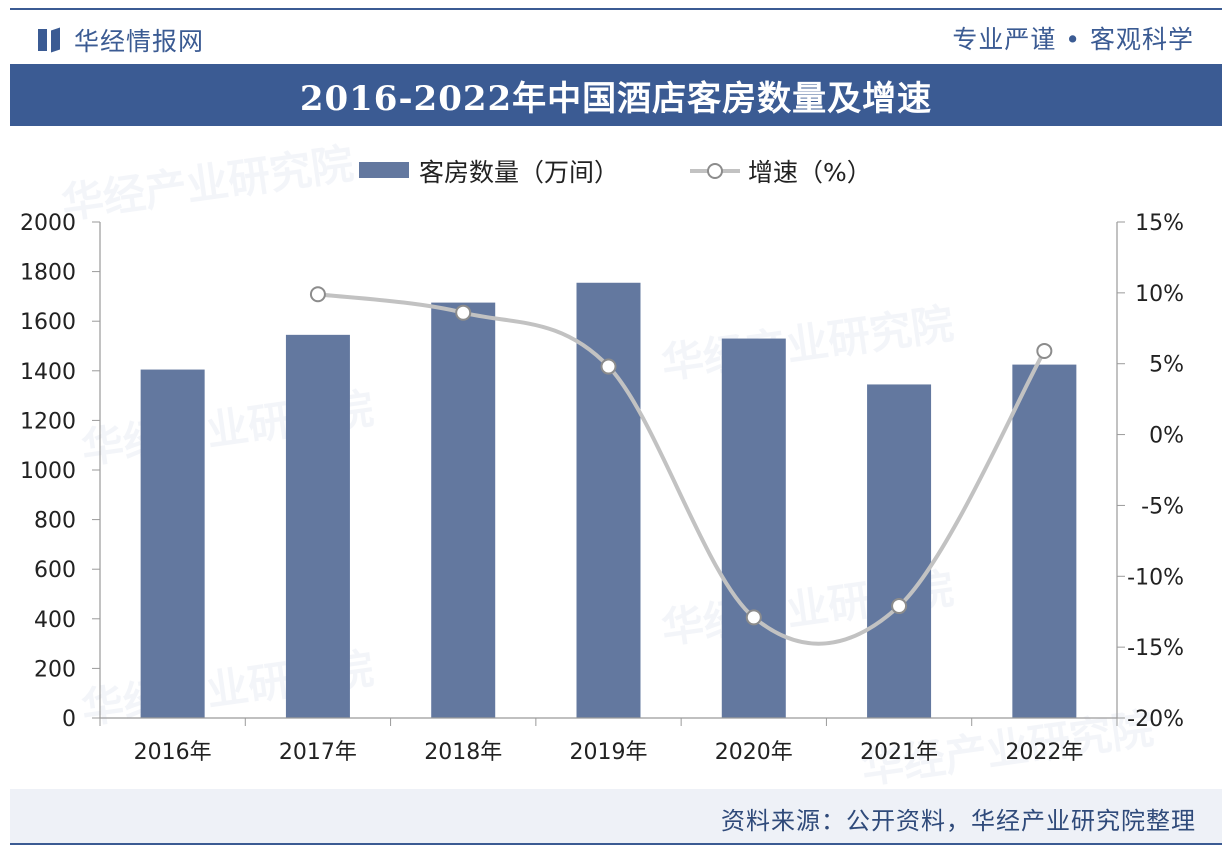 The height and width of the screenshot is (854, 1232). Describe the element at coordinates (810, 172) in the screenshot. I see `legend-line-label: 增速（%）` at that location.